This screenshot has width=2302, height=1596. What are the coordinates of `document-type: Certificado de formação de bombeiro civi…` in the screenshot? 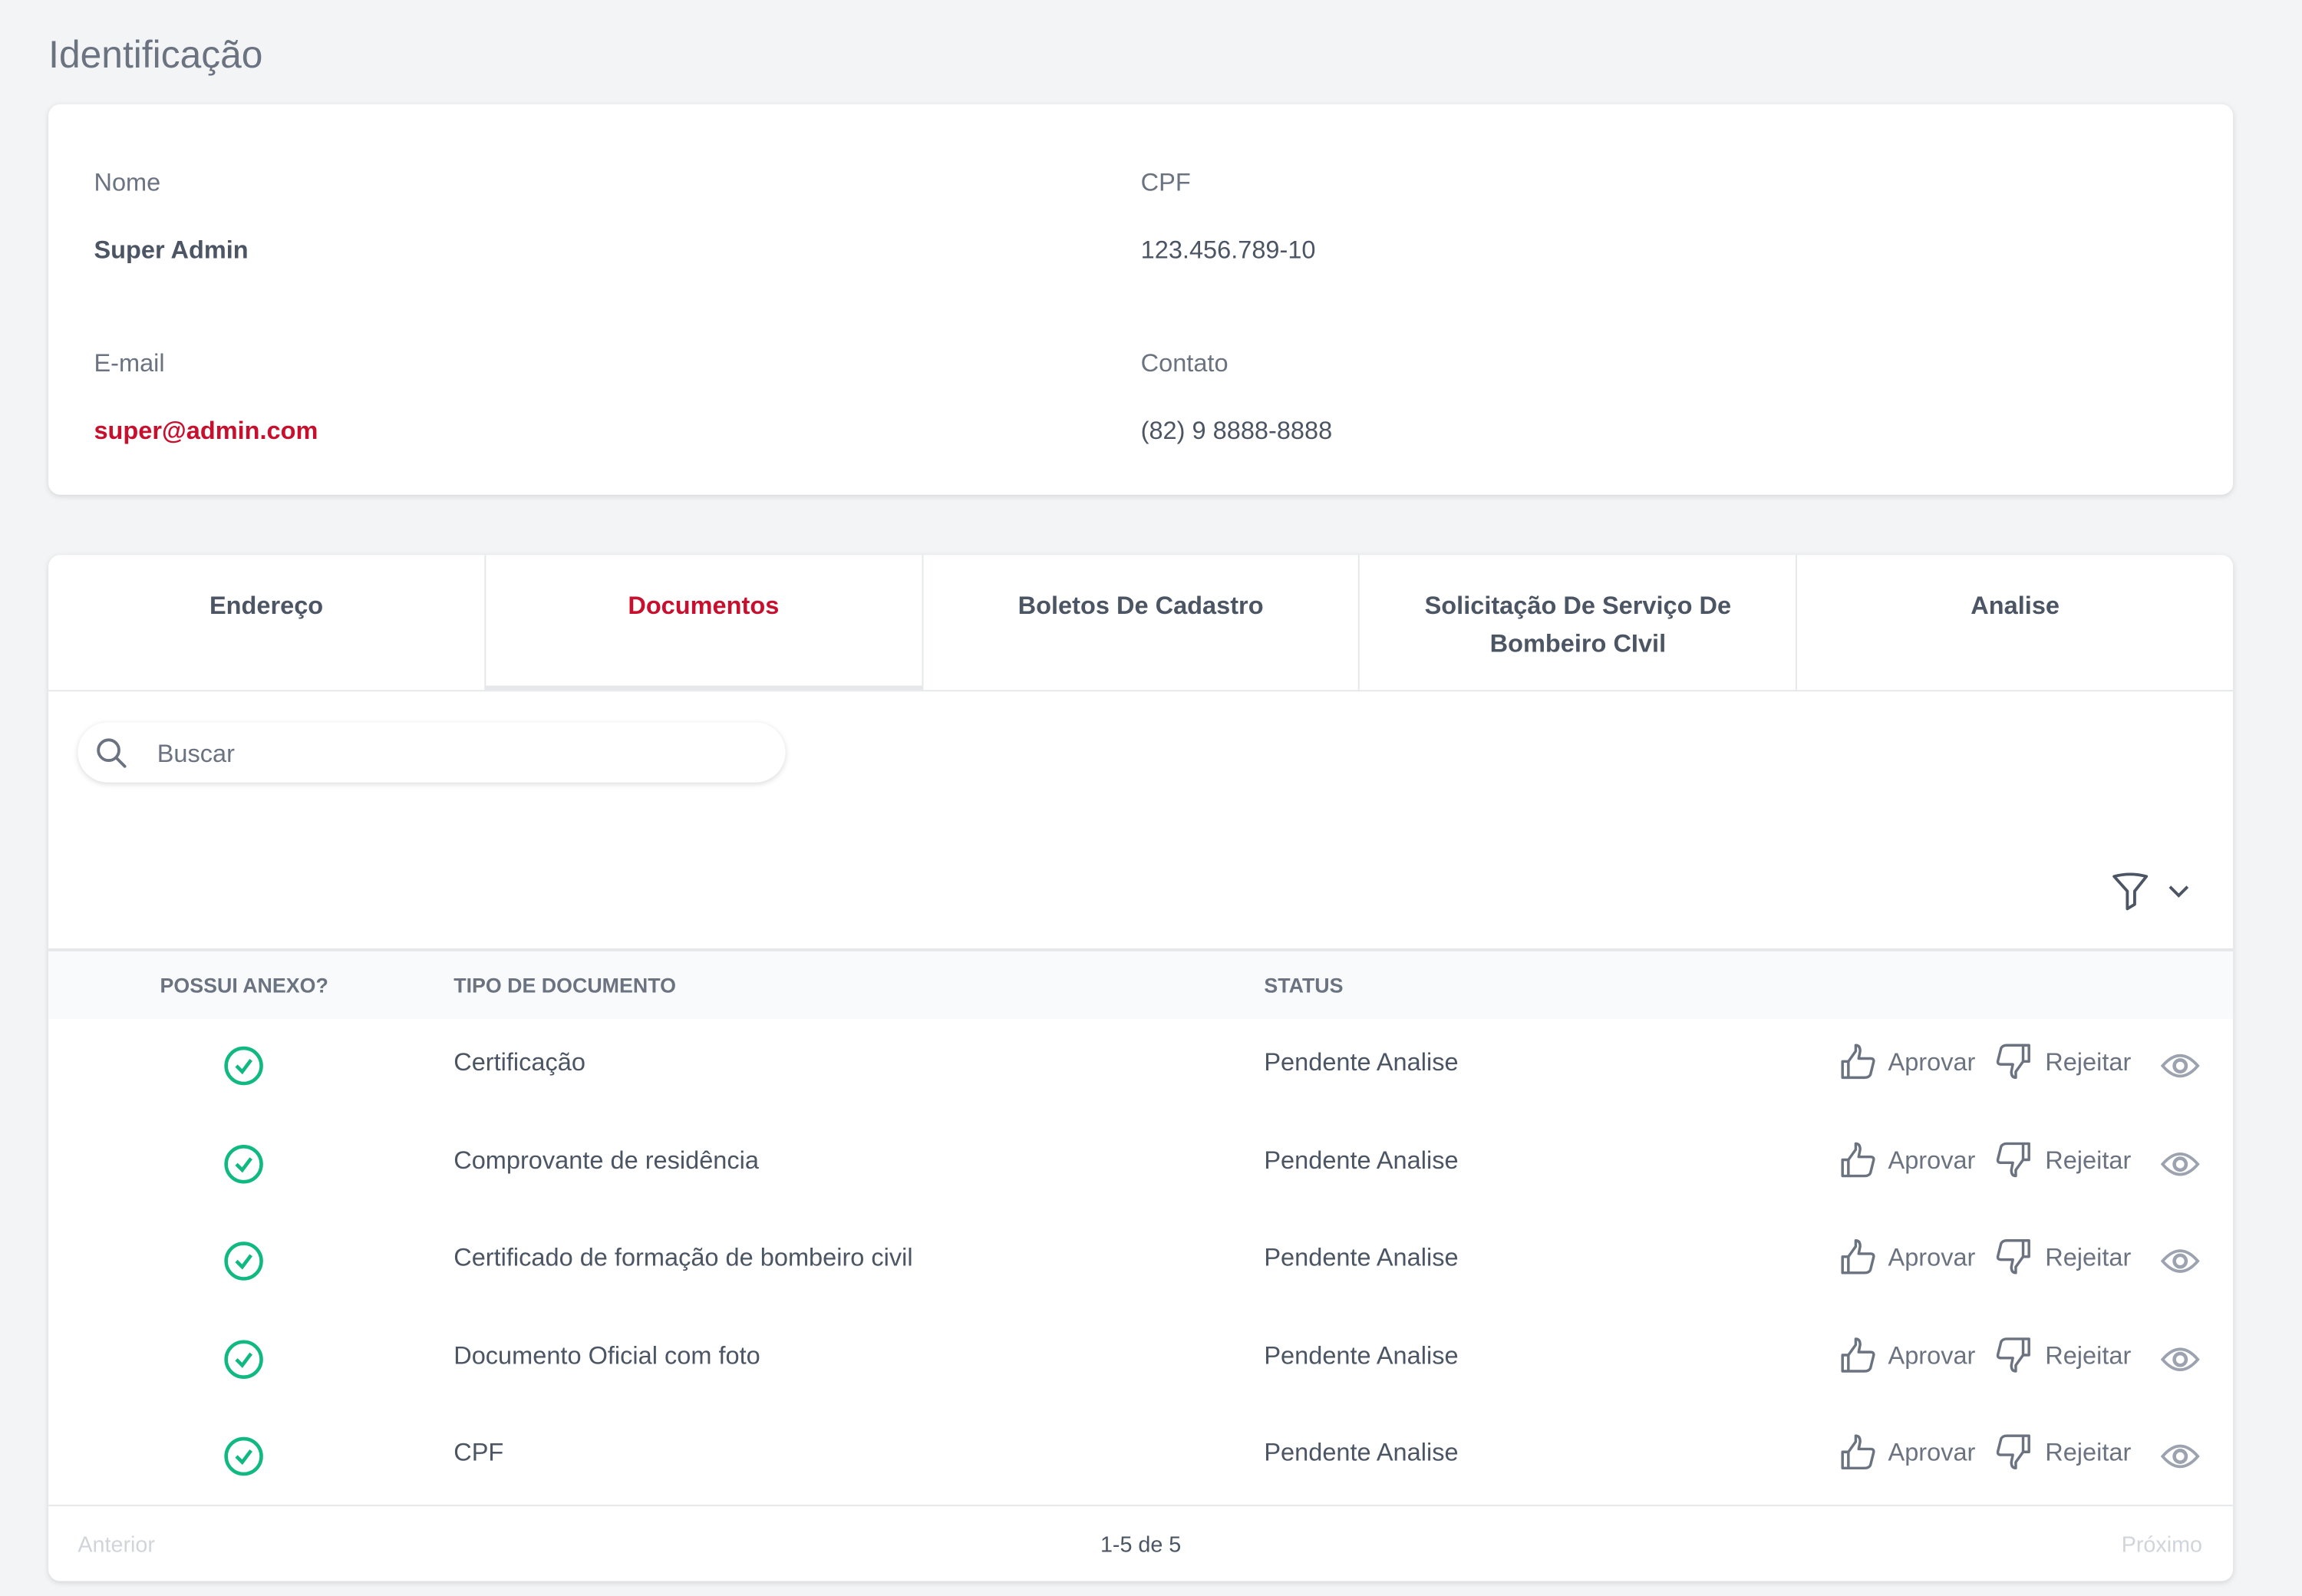 It's located at (683, 1257).